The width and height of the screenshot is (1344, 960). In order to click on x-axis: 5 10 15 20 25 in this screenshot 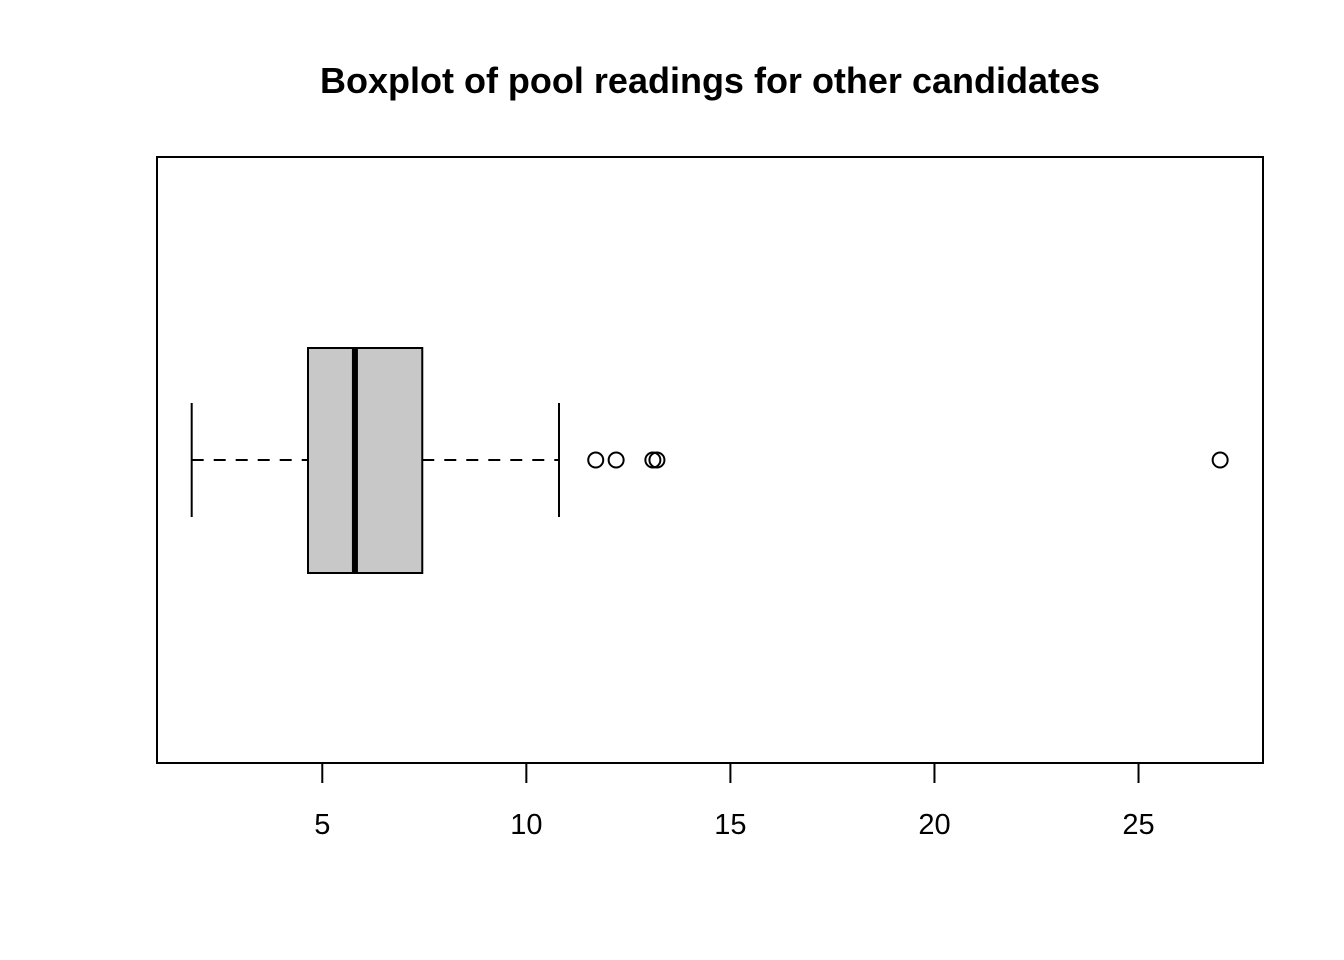, I will do `click(734, 801)`.